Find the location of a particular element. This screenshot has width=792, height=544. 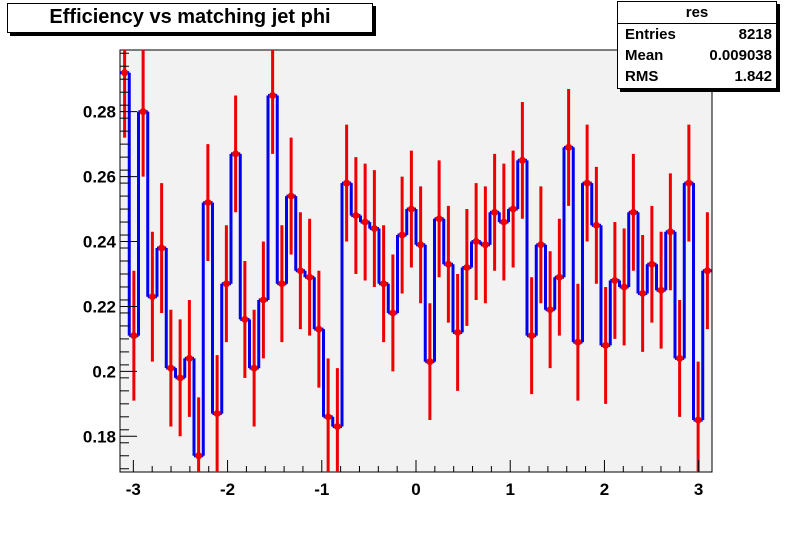

stats-box: res Entries 8218 Mean 0.009038 RMS 1.842 is located at coordinates (697, 45).